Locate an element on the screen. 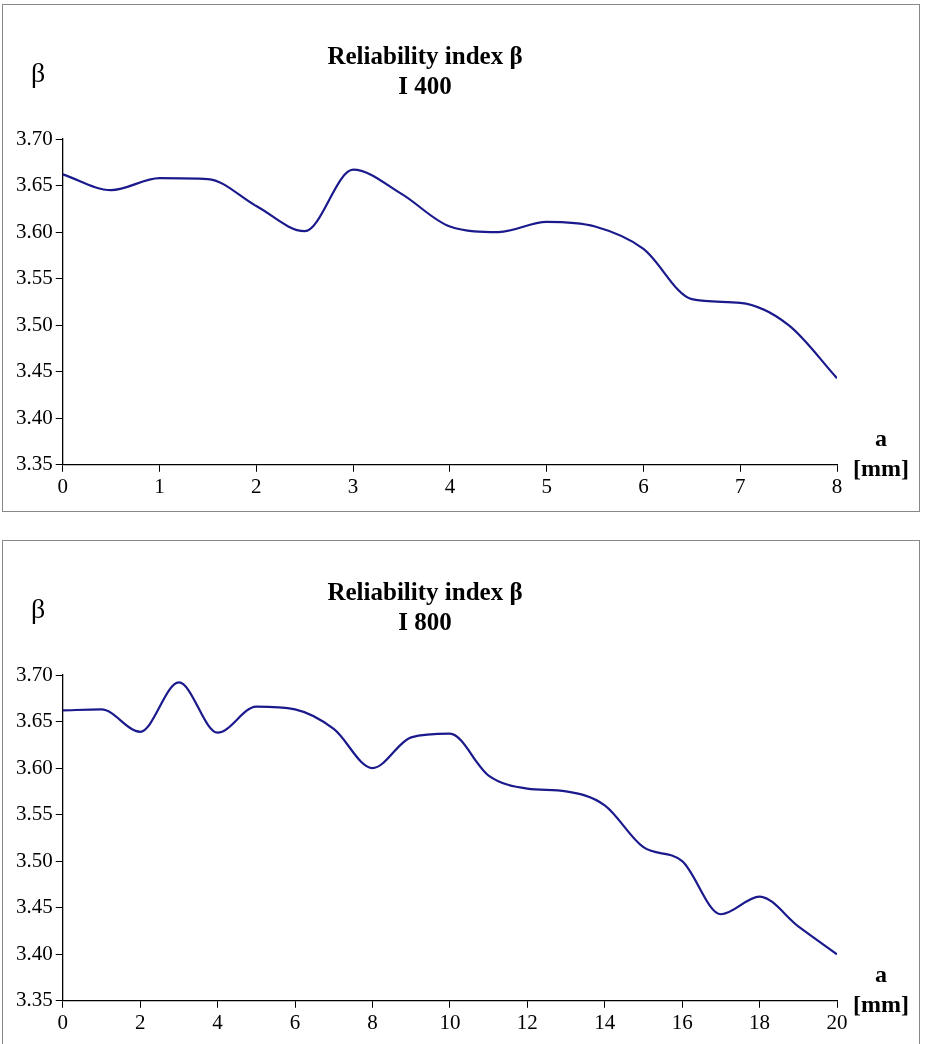 The width and height of the screenshot is (925, 1044). x-tick-label: 12 is located at coordinates (527, 1021).